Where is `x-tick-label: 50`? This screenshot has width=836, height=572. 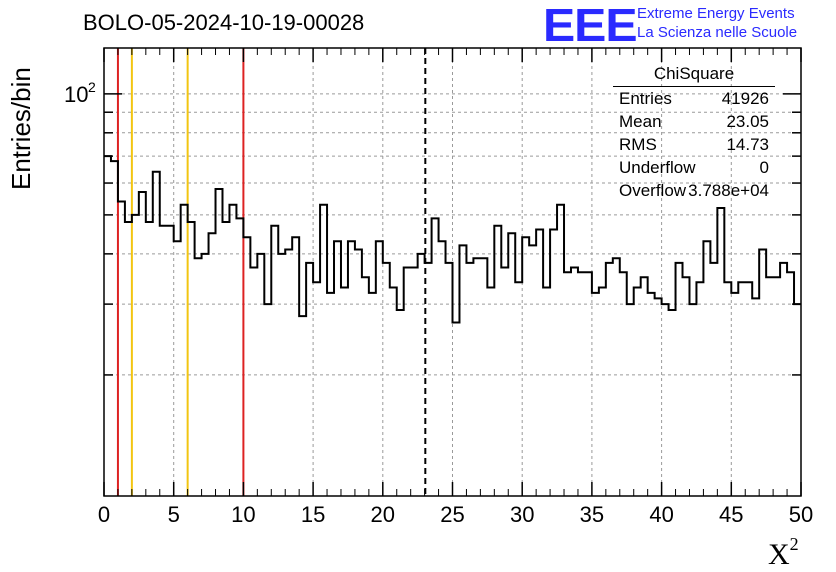 x-tick-label: 50 is located at coordinates (801, 514).